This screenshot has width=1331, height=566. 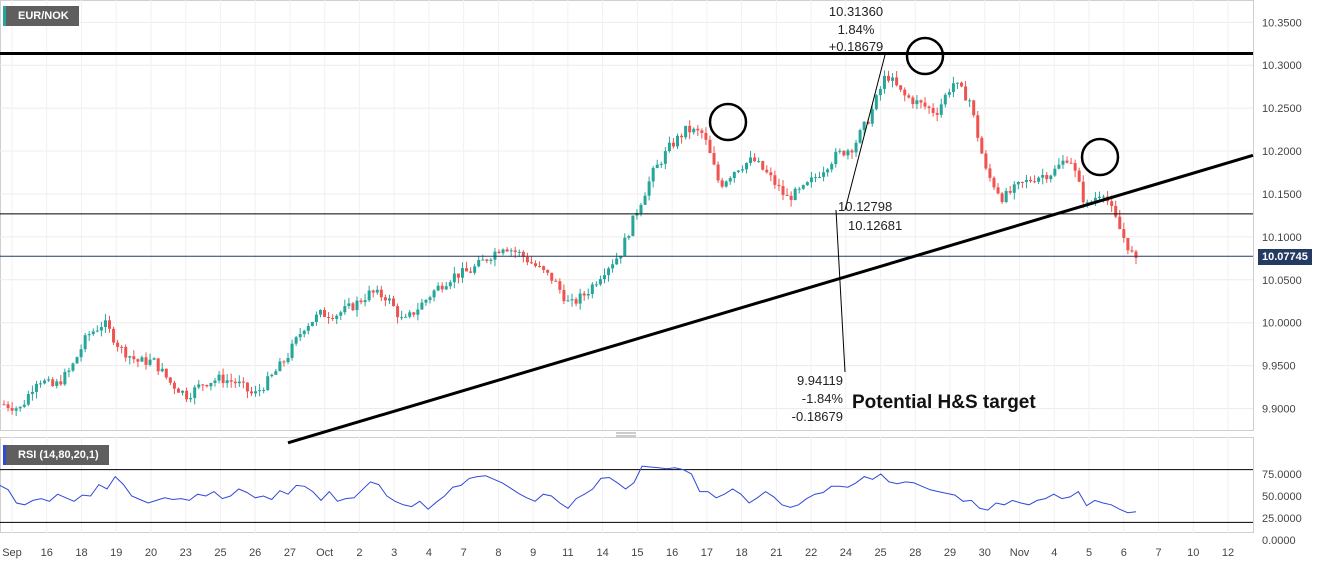 I want to click on x-tick-label: 22, so click(x=811, y=553).